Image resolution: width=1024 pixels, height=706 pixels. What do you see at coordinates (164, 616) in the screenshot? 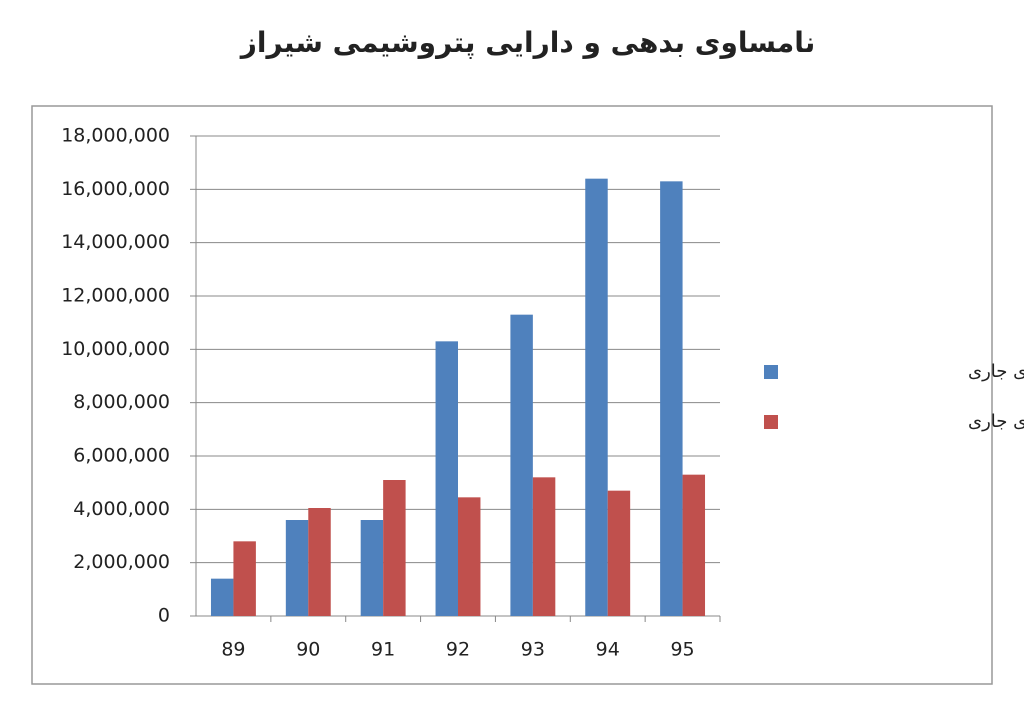
I see `y-tick-label: 0` at bounding box center [164, 616].